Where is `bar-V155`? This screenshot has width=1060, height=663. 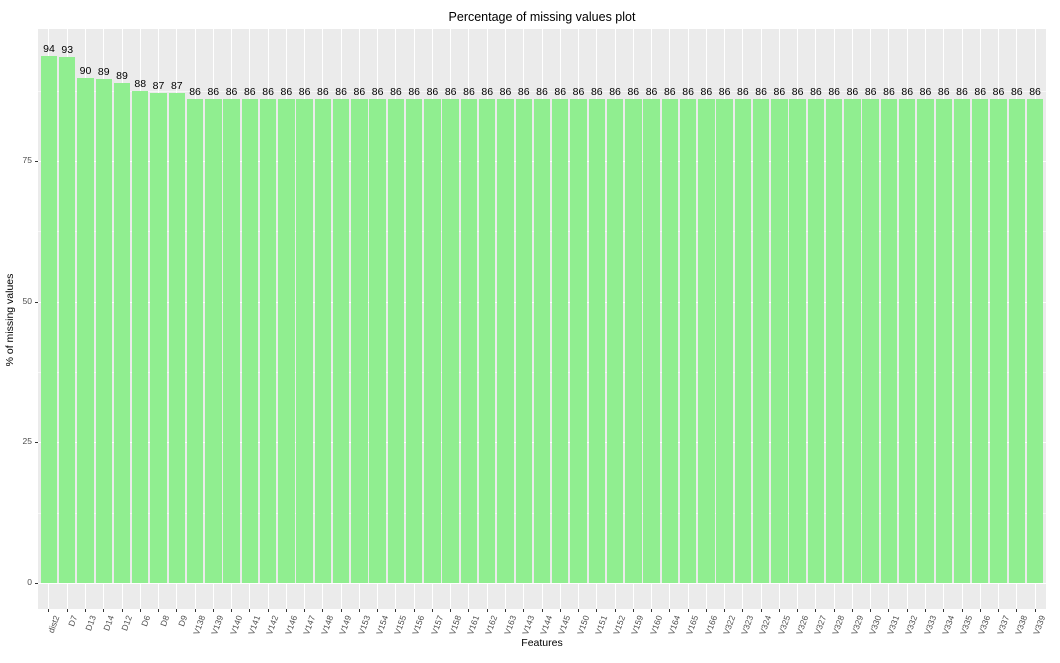 bar-V155 is located at coordinates (396, 340).